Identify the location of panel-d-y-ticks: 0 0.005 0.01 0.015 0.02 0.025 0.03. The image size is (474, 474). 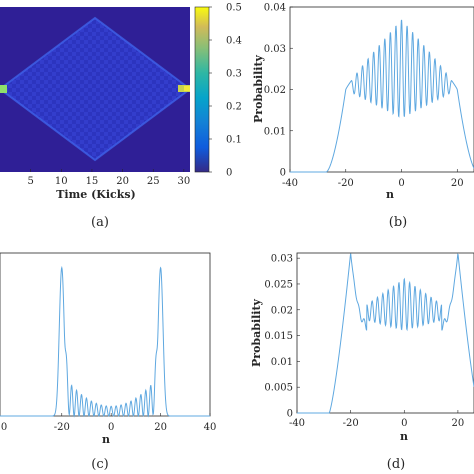
(282, 337).